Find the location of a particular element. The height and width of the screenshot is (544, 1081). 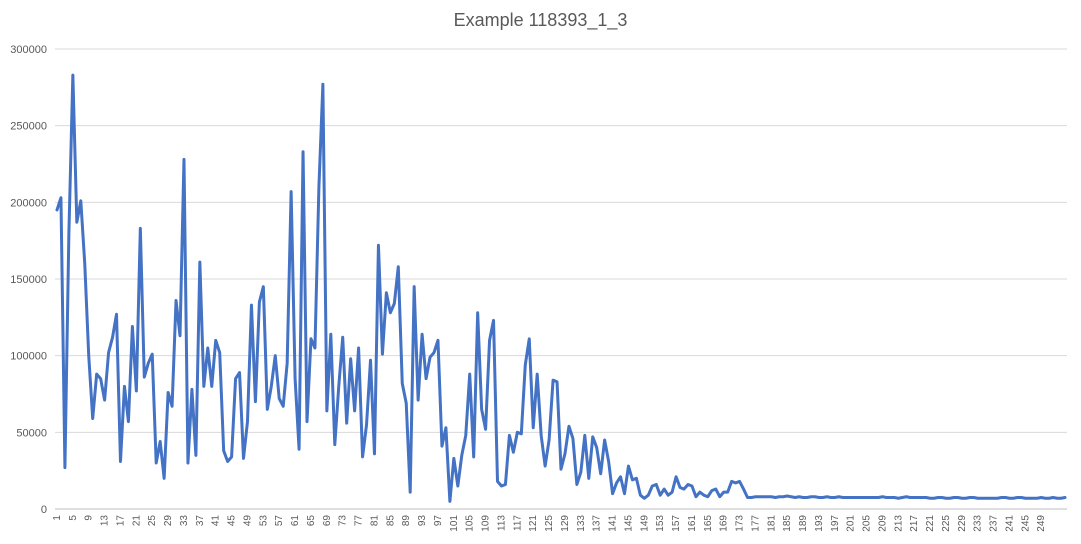

x-tick-label: 217 is located at coordinates (914, 523).